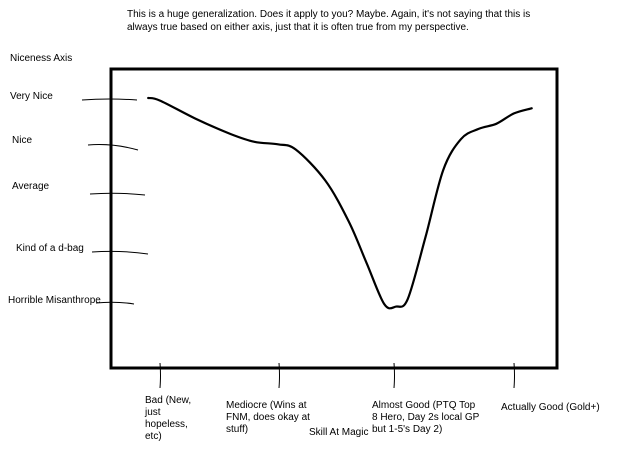 The height and width of the screenshot is (461, 619). I want to click on y-tick-marks, so click(115, 201).